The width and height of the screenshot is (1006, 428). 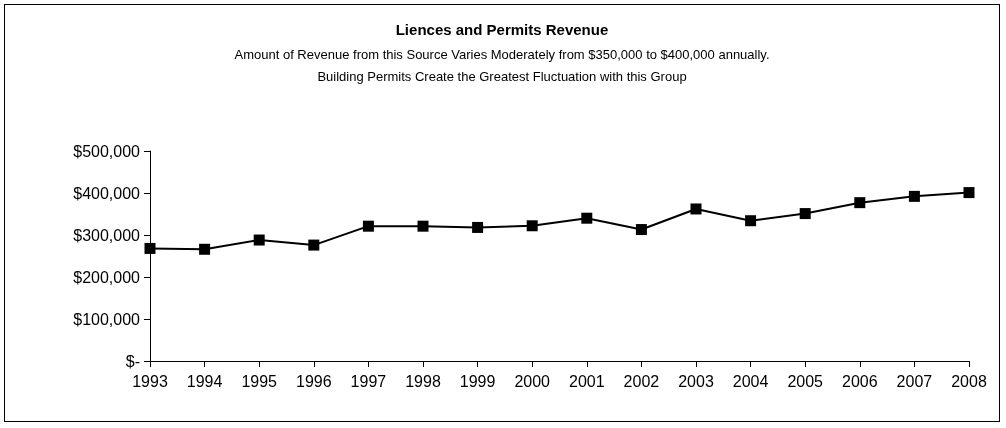 What do you see at coordinates (532, 381) in the screenshot?
I see `x-tick-label: 2000` at bounding box center [532, 381].